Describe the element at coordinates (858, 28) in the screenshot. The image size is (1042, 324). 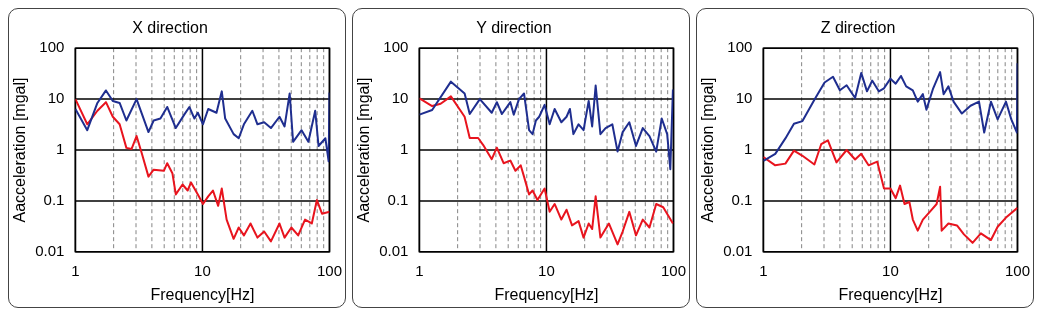
I see `chart-title: Z direction` at that location.